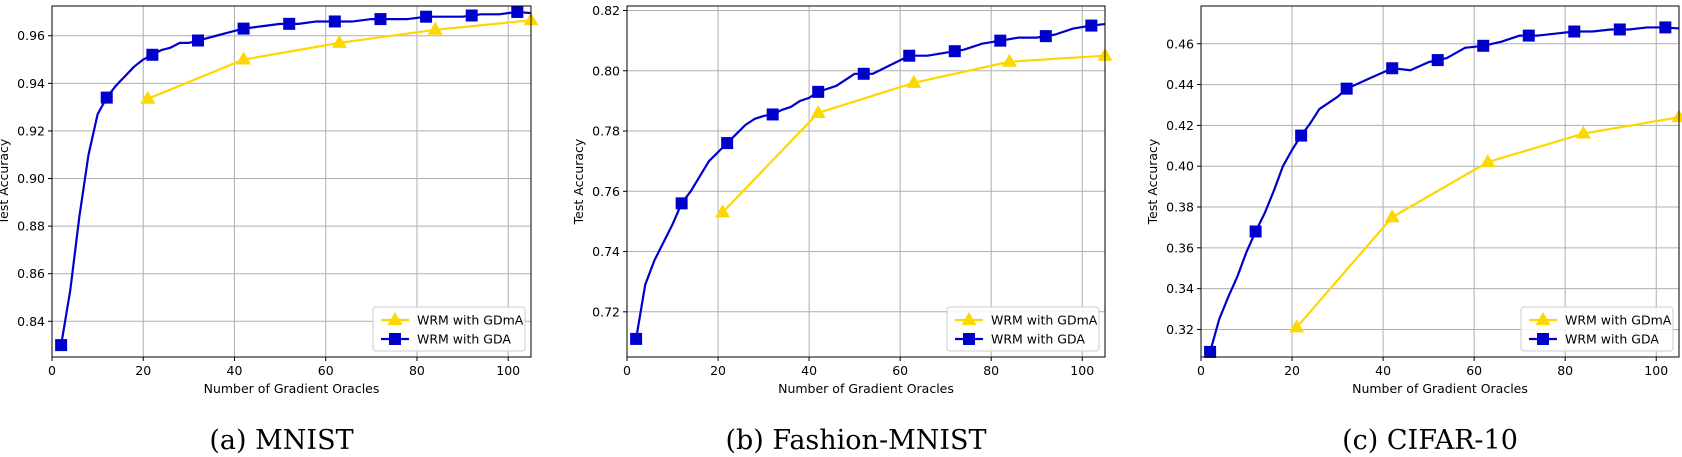  I want to click on y-tick-label: 0.92, so click(31, 130).